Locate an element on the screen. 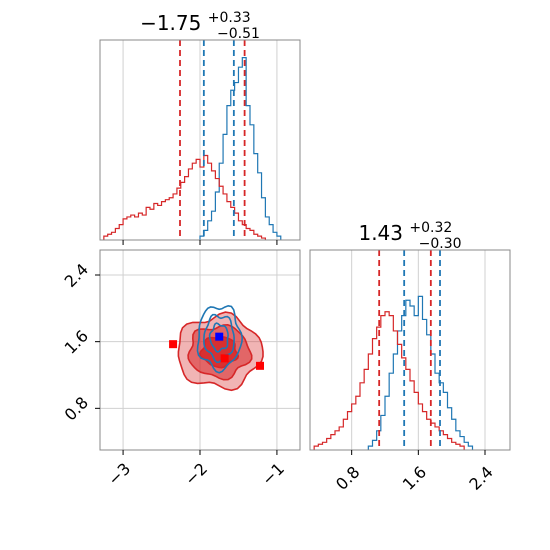 The width and height of the screenshot is (550, 550). marginal-y-title-lower: −0.30 is located at coordinates (440, 244).